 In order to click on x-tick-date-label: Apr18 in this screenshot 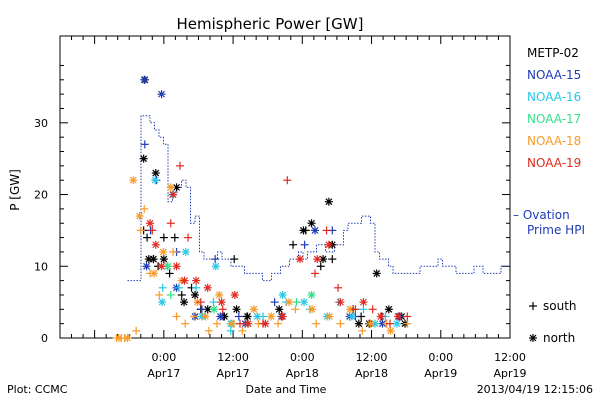, I will do `click(371, 373)`.